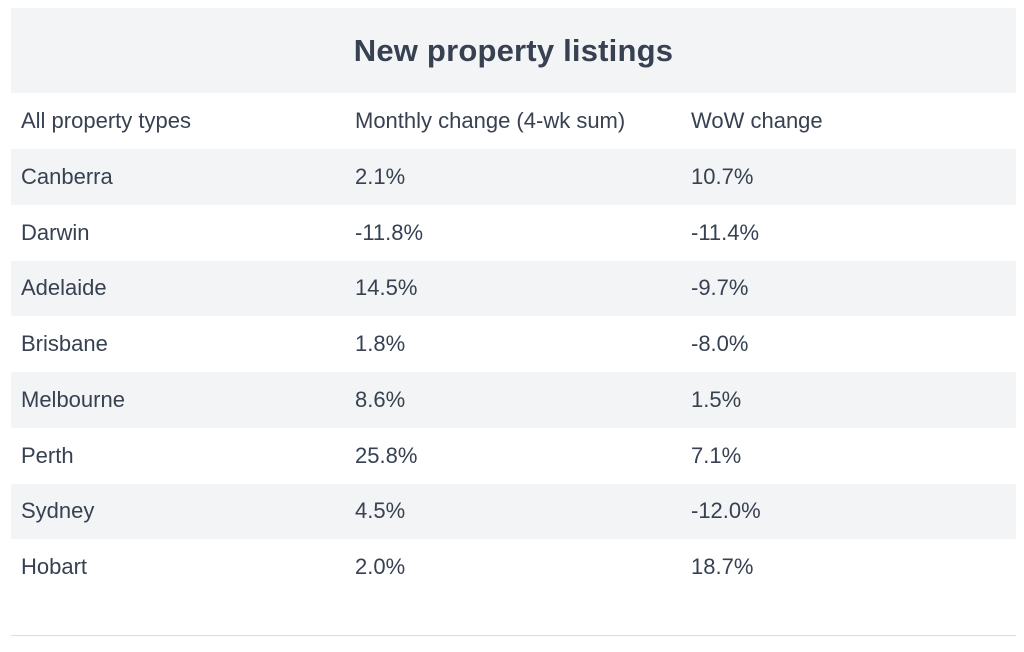  Describe the element at coordinates (389, 232) in the screenshot. I see `monthly-change-cell: -11.8%` at that location.